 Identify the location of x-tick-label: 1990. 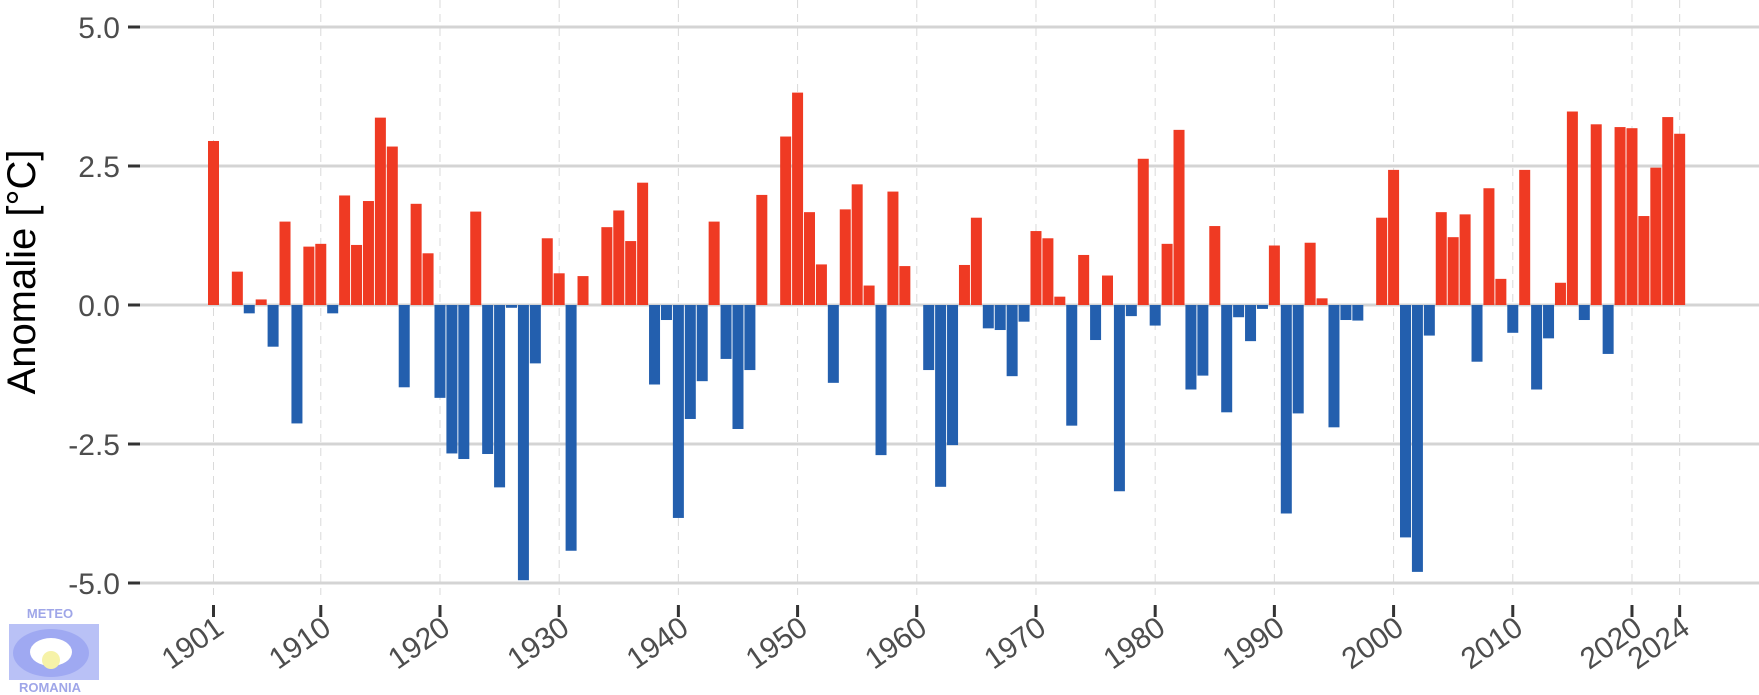
(1254, 643).